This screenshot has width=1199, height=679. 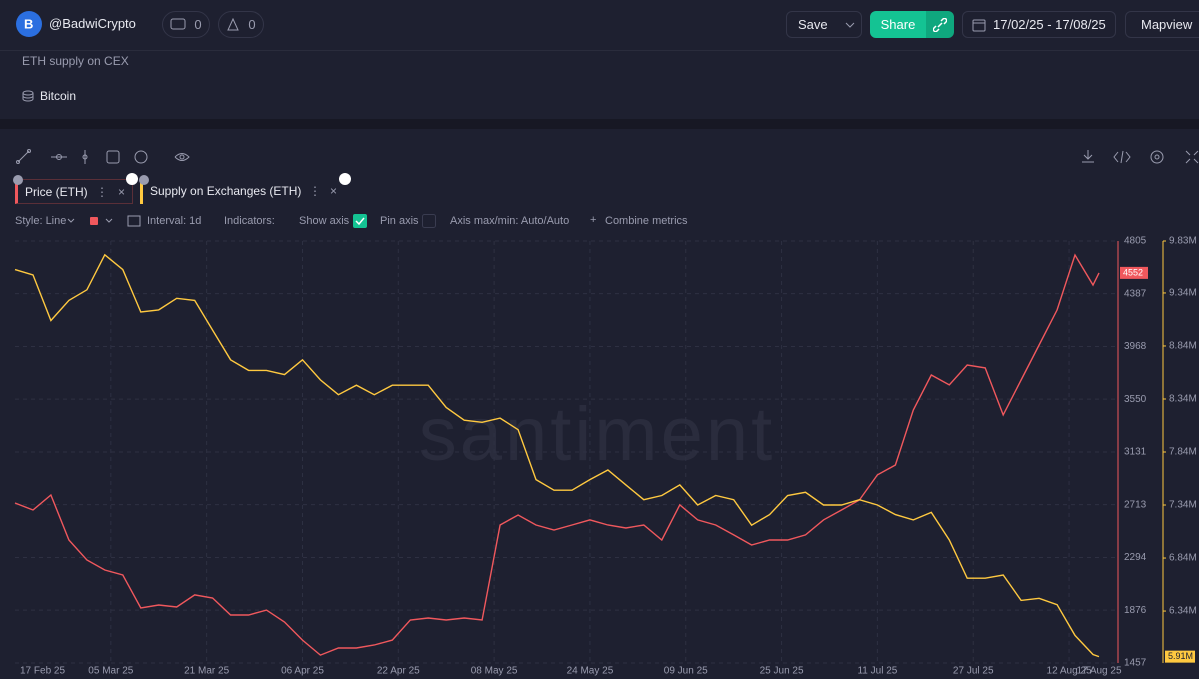 What do you see at coordinates (813, 24) in the screenshot?
I see `save-label: Save` at bounding box center [813, 24].